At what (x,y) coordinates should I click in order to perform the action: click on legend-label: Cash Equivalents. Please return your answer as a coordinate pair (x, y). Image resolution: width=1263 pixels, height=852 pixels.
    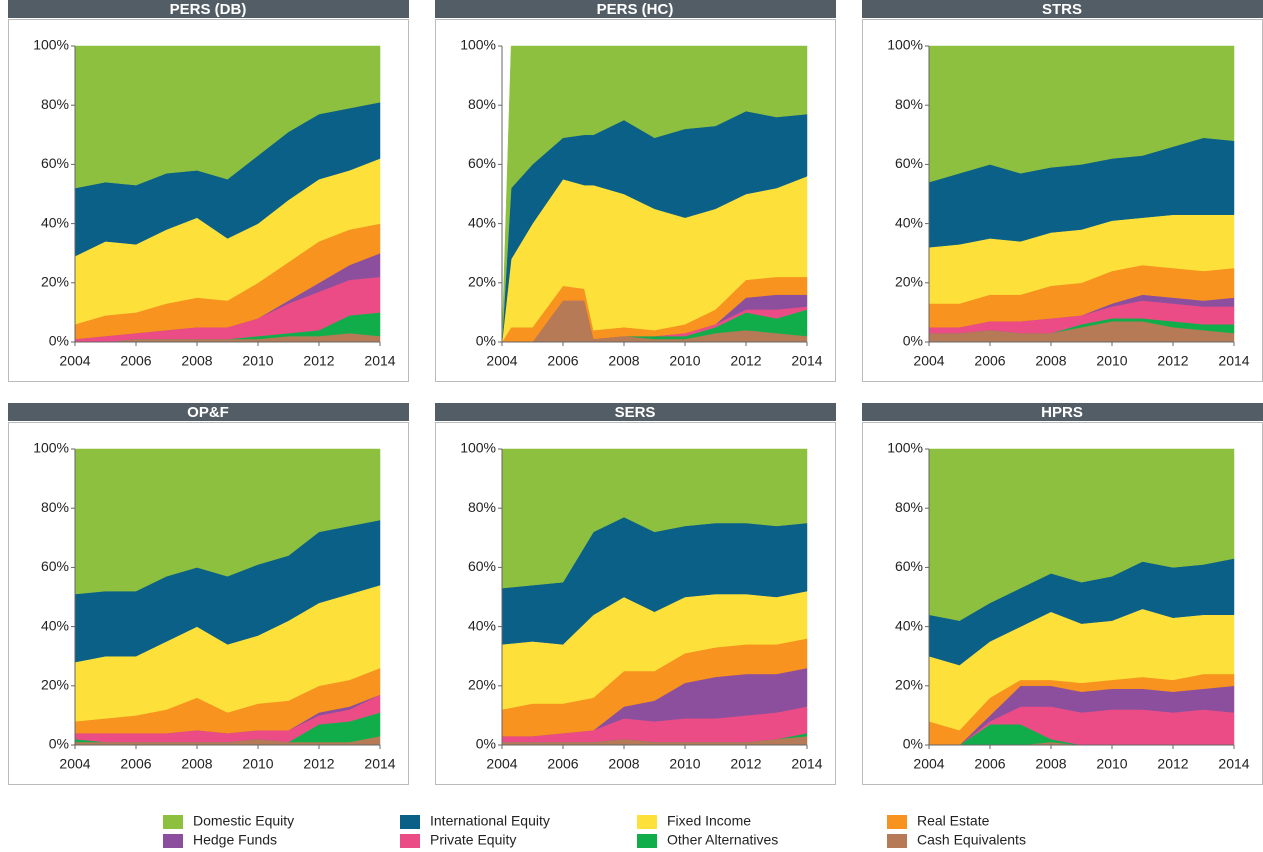
    Looking at the image, I should click on (971, 840).